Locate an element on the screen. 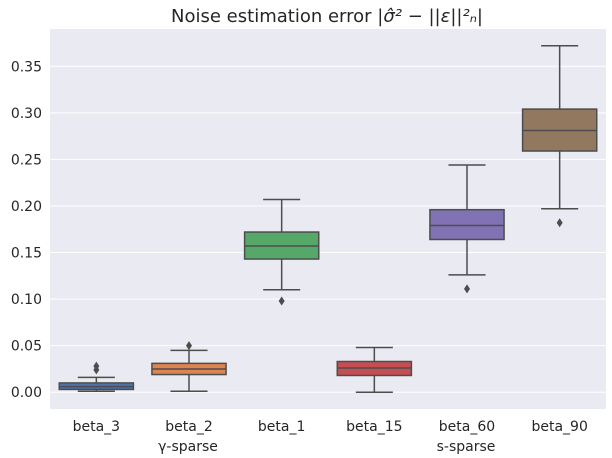  y-tick-label: 0.35 is located at coordinates (26, 67).